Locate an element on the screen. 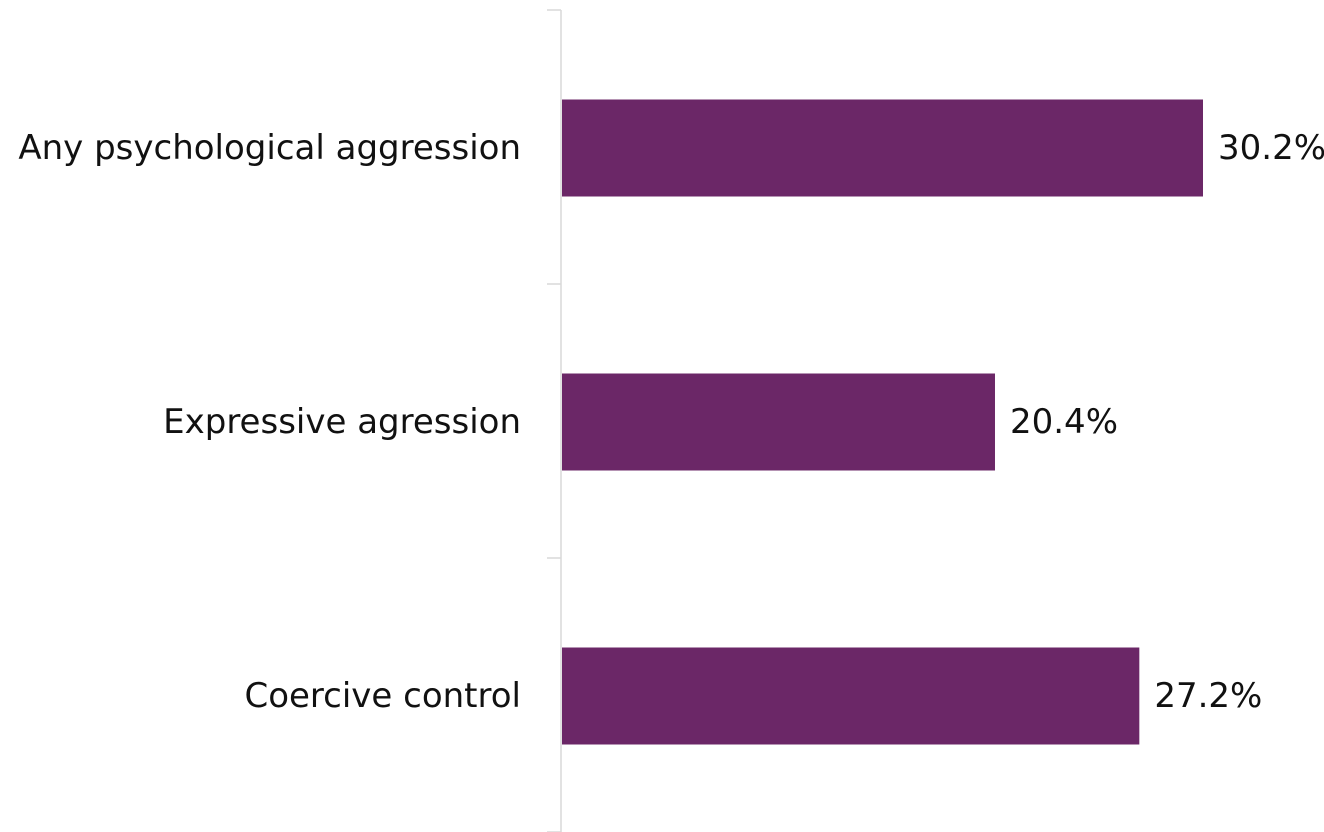 This screenshot has height=832, width=1324. category-label: Any psychological aggression is located at coordinates (269, 148).